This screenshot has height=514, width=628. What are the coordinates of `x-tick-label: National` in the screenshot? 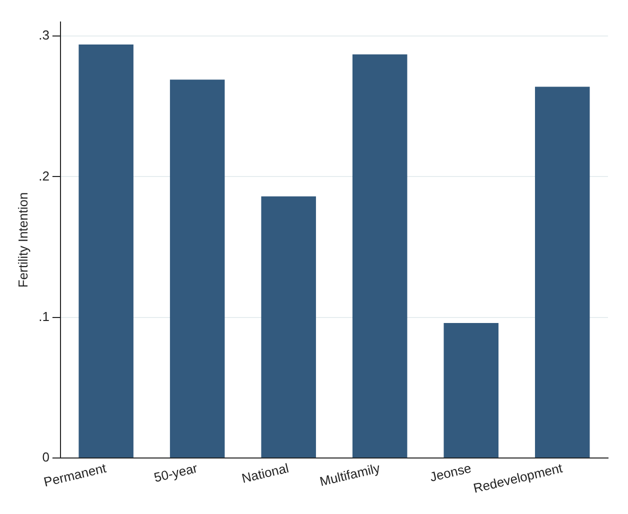 It's located at (265, 473).